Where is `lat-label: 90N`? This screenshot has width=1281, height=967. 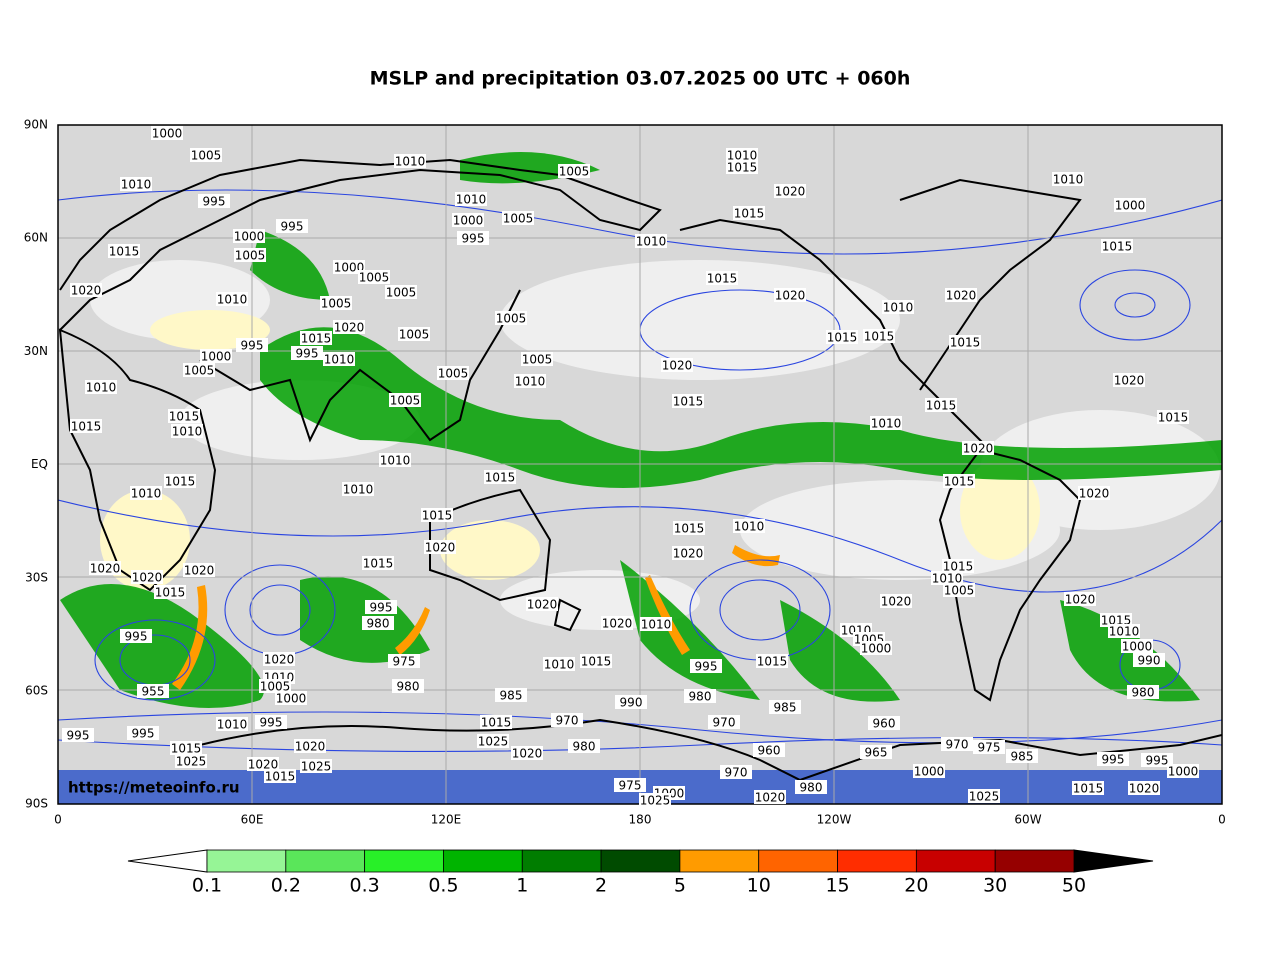 lat-label: 90N is located at coordinates (36, 125).